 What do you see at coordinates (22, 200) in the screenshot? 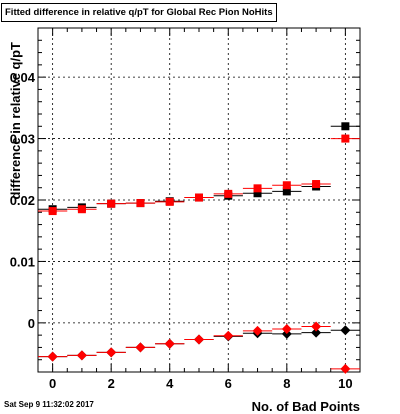
I see `y-tick-label: 0.02` at bounding box center [22, 200].